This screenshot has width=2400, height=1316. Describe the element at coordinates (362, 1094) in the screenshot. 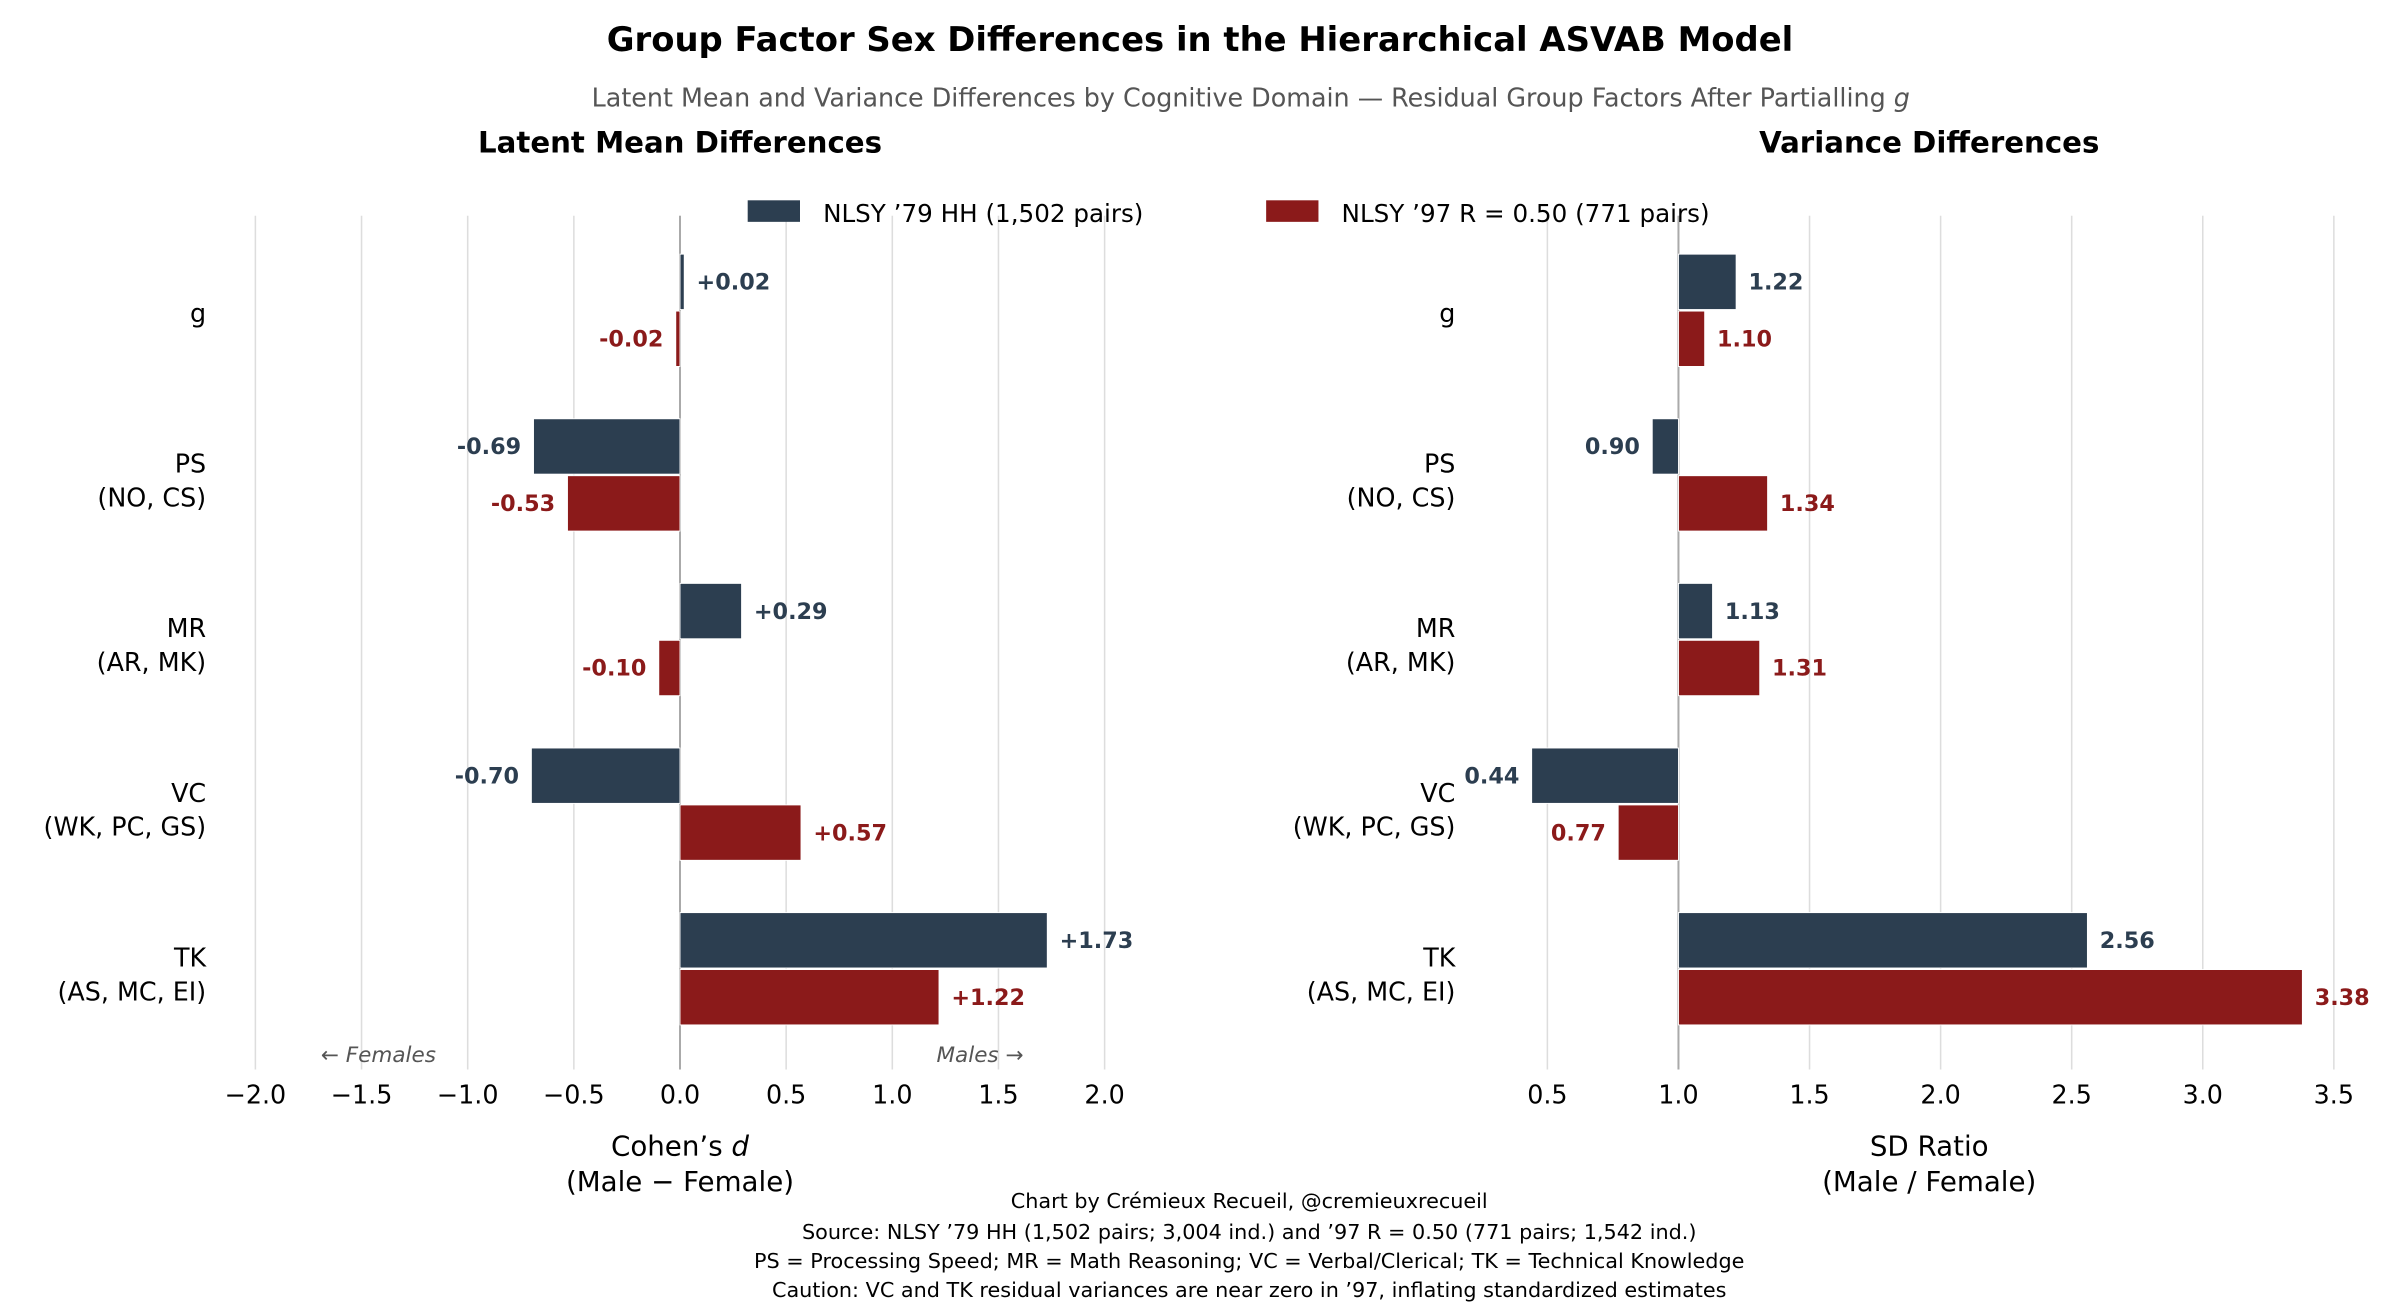

I see `left-xtick-label: −1.5` at that location.